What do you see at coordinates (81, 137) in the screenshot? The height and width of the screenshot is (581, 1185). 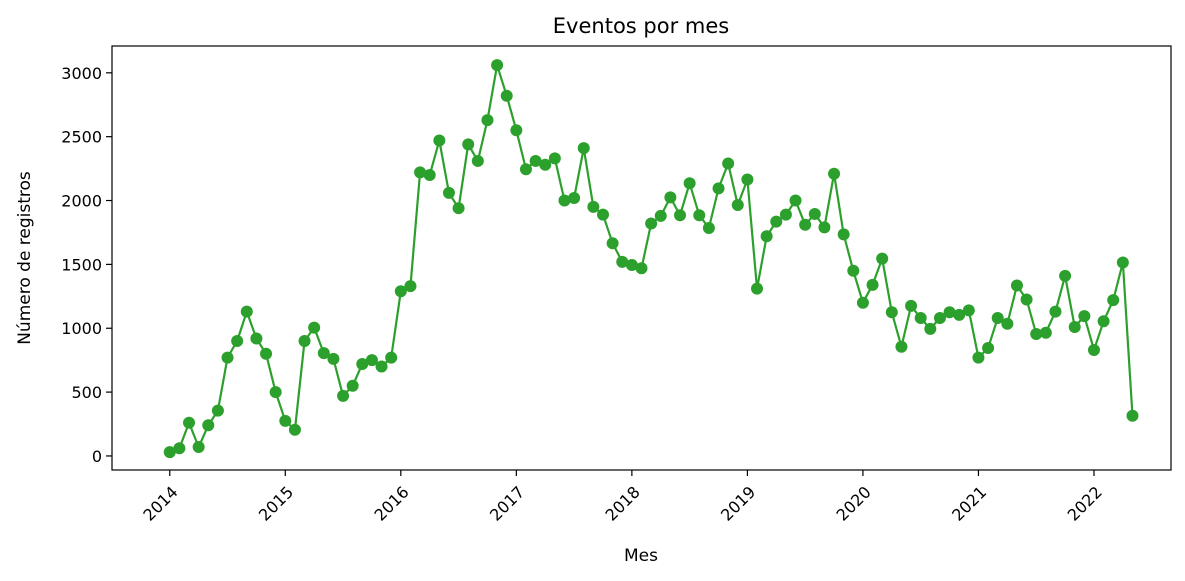 I see `y-tick-label: 2500` at bounding box center [81, 137].